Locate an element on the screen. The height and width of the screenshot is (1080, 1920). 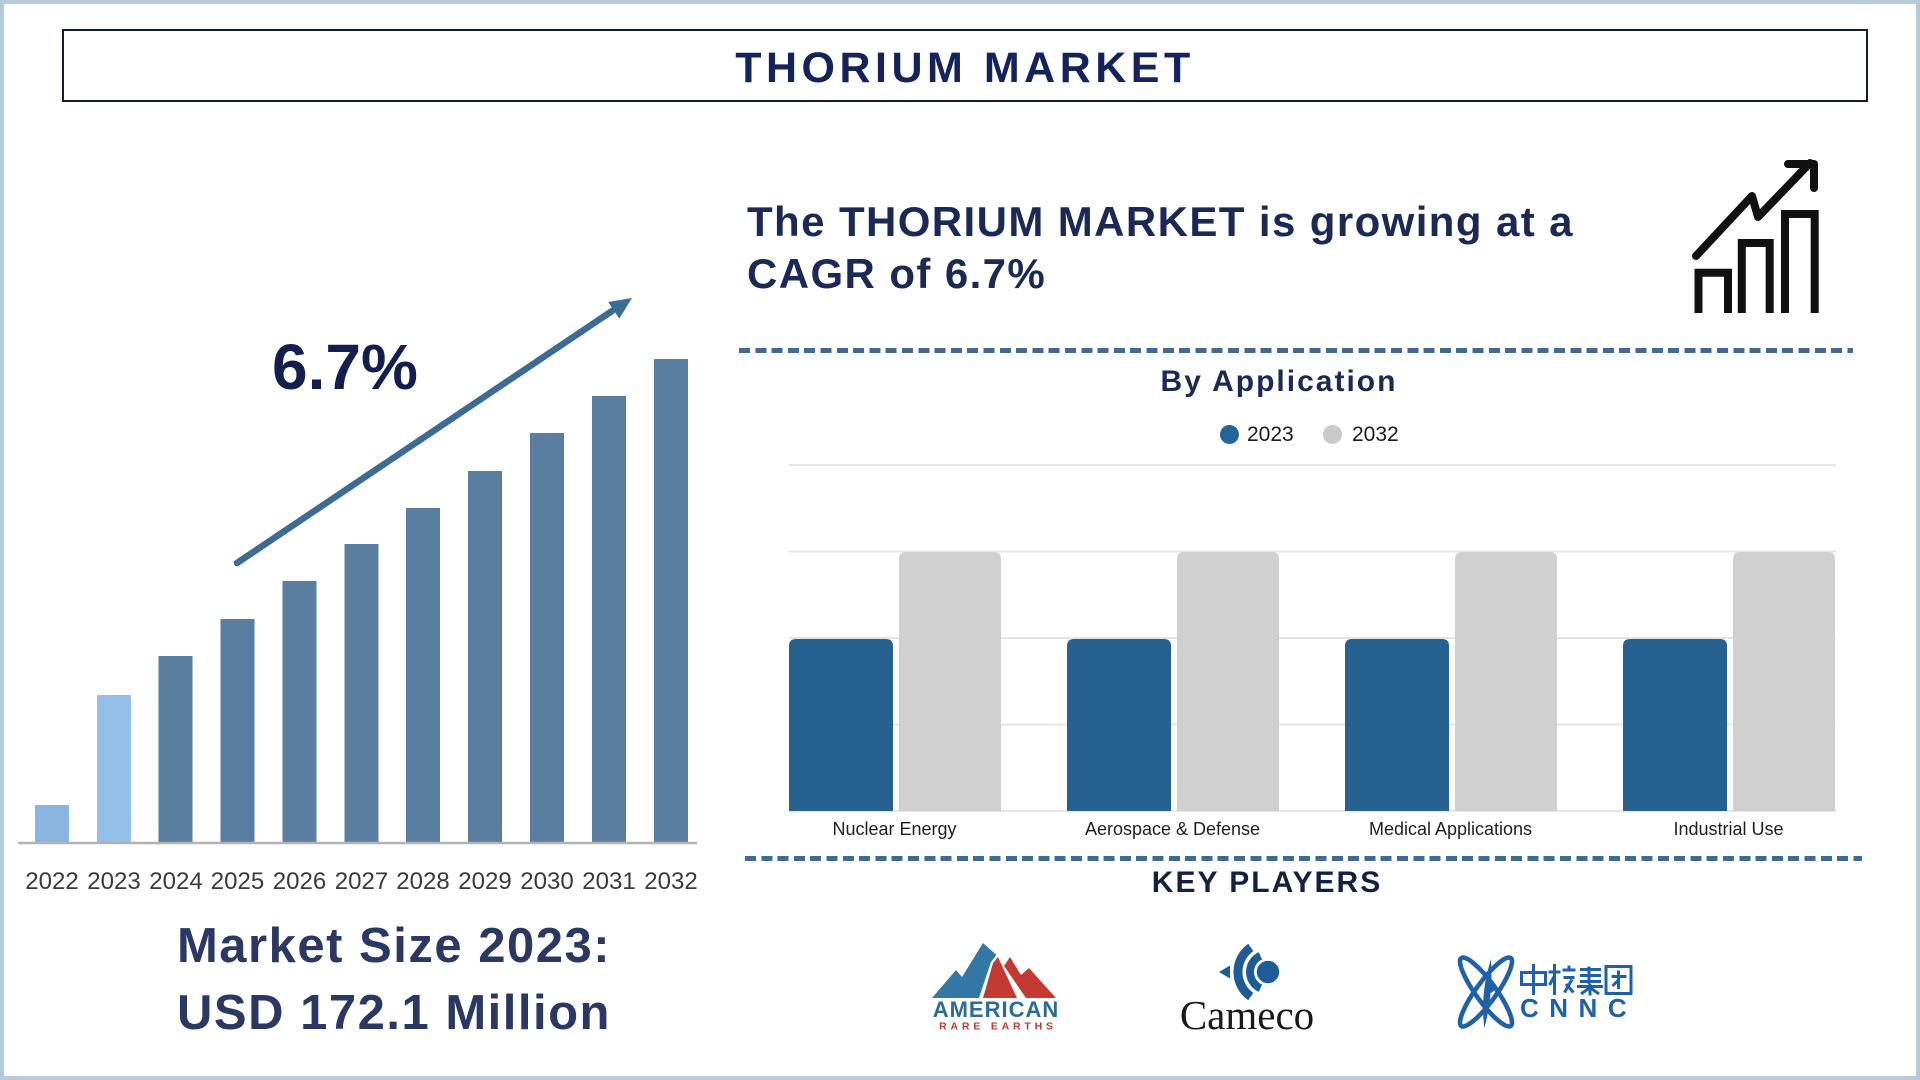
svg-text: 2022 is located at coordinates (51, 881).